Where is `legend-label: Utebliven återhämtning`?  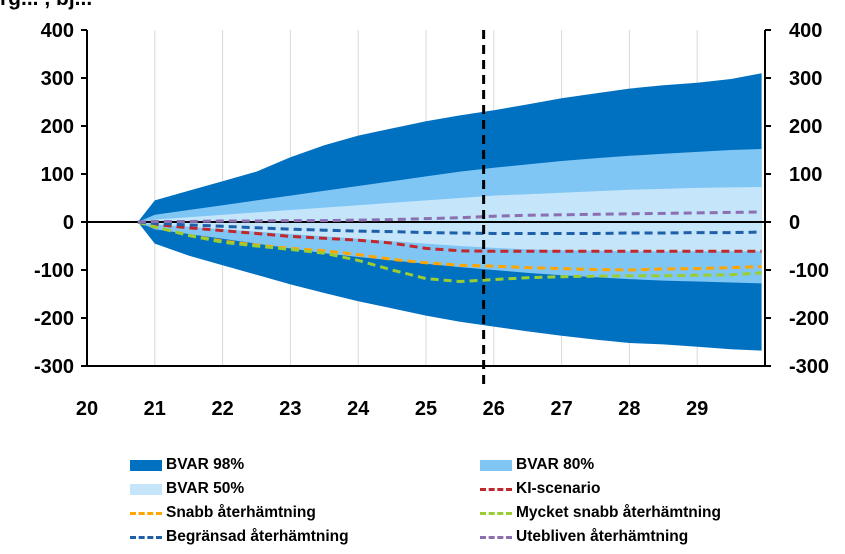 legend-label: Utebliven återhämtning is located at coordinates (602, 536).